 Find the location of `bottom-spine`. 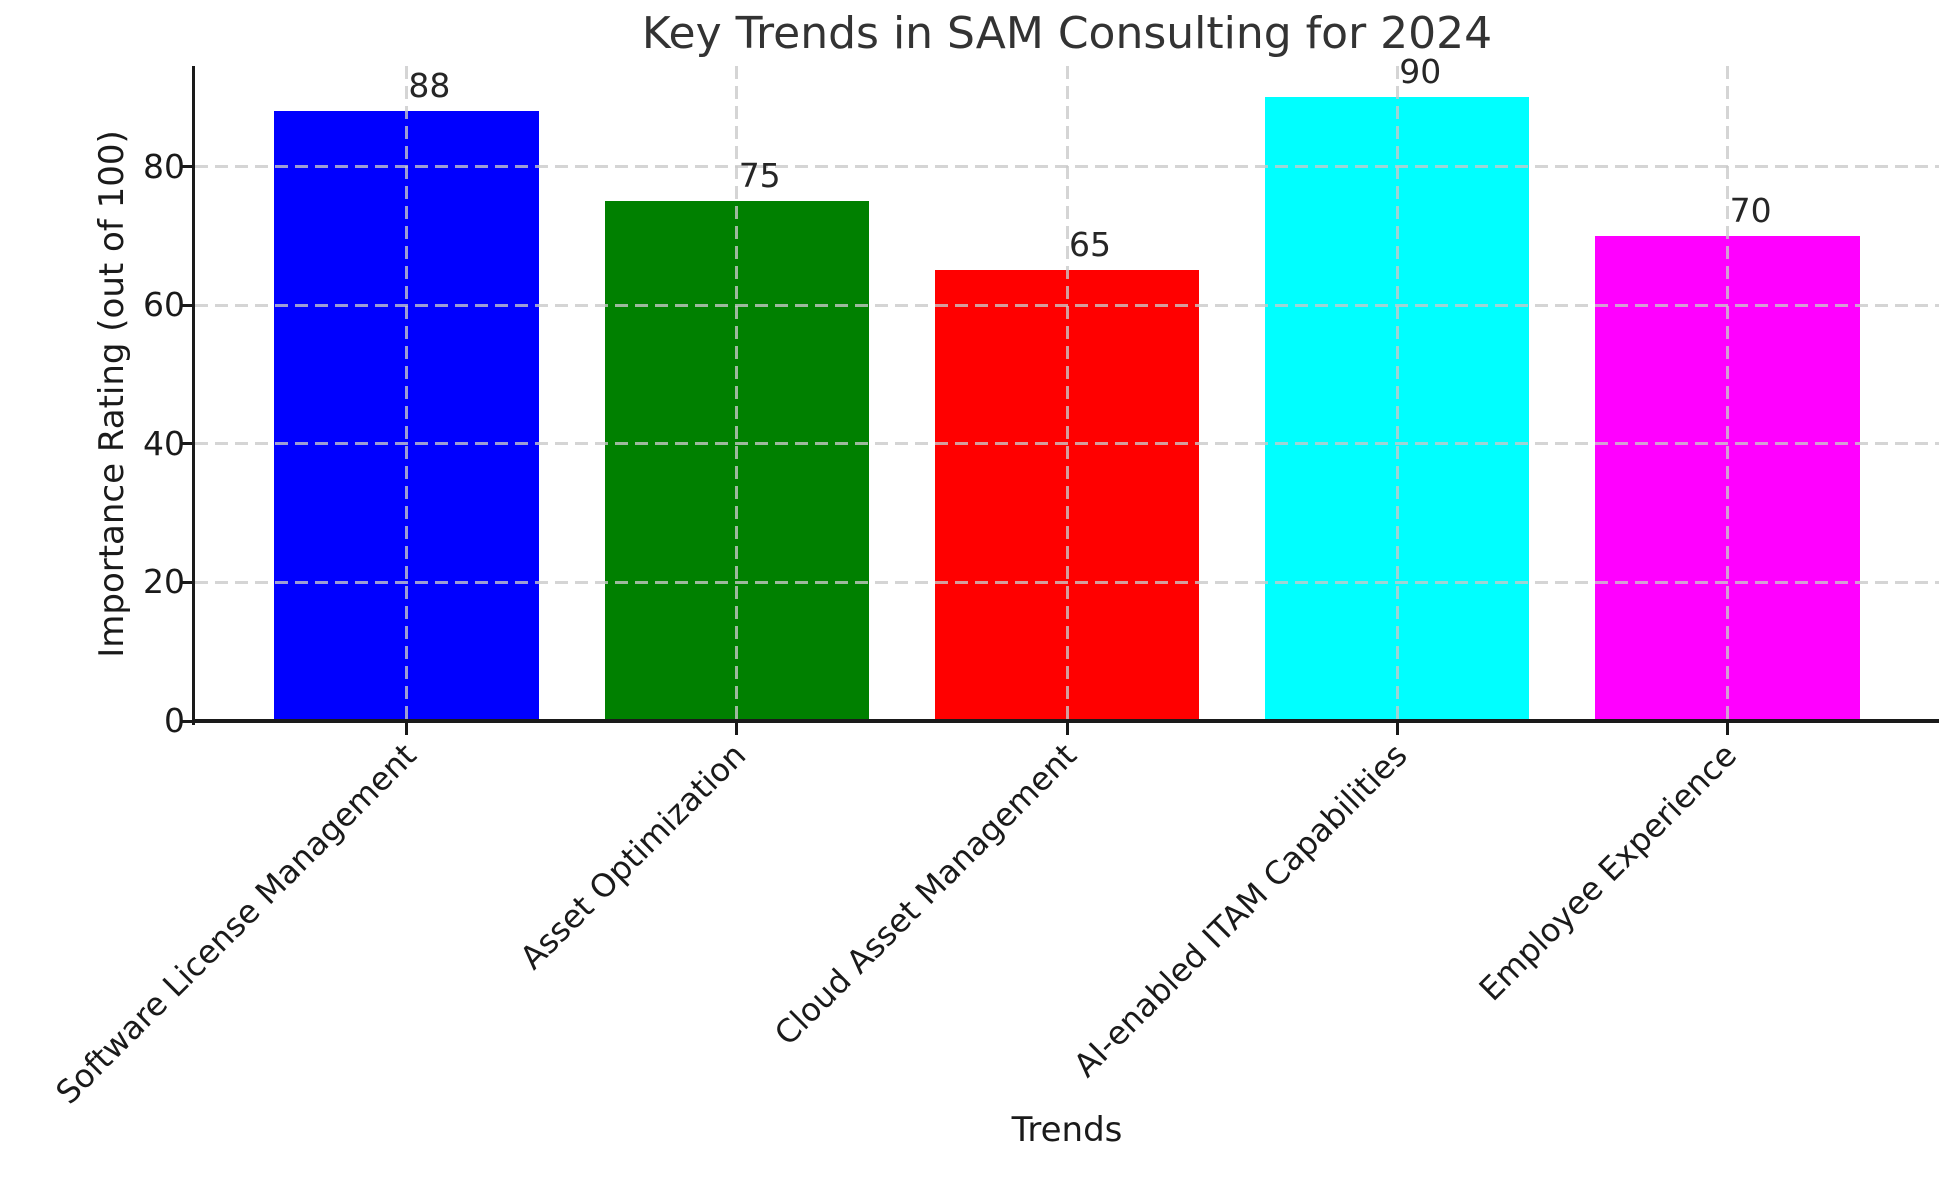

bottom-spine is located at coordinates (1065, 721).